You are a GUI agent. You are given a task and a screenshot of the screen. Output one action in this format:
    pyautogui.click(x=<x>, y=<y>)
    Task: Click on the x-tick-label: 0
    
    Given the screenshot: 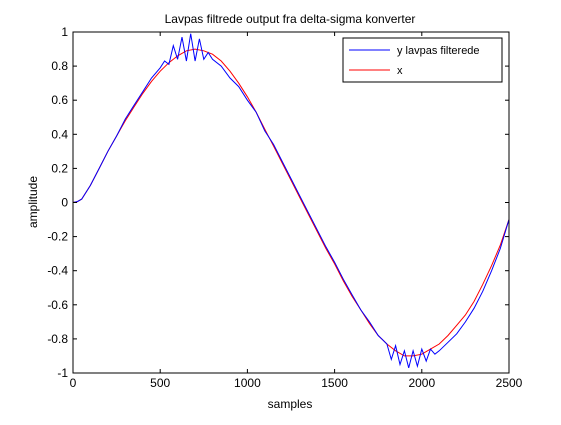 What is the action you would take?
    pyautogui.click(x=73, y=383)
    